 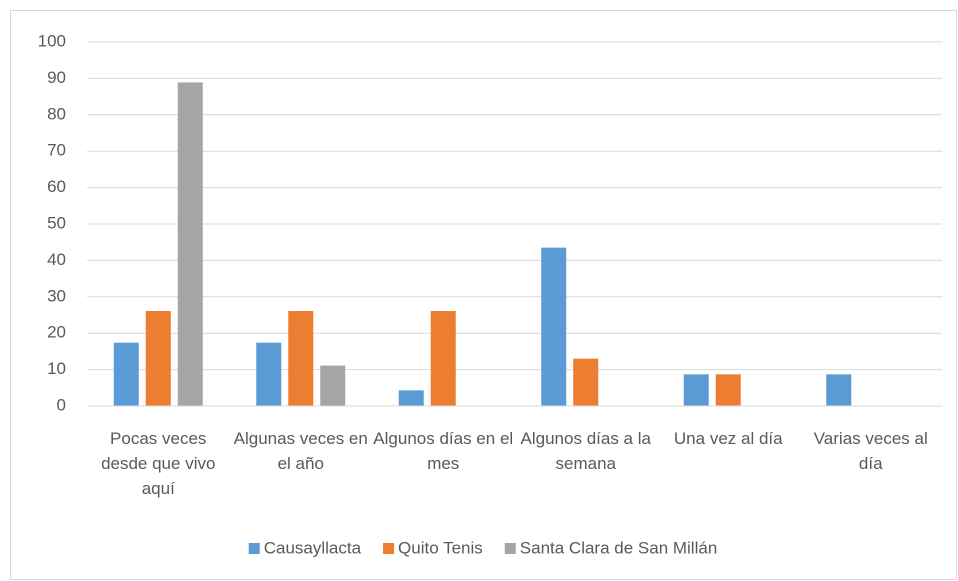 I want to click on legend-label: Santa Clara de San Millán, so click(x=619, y=547).